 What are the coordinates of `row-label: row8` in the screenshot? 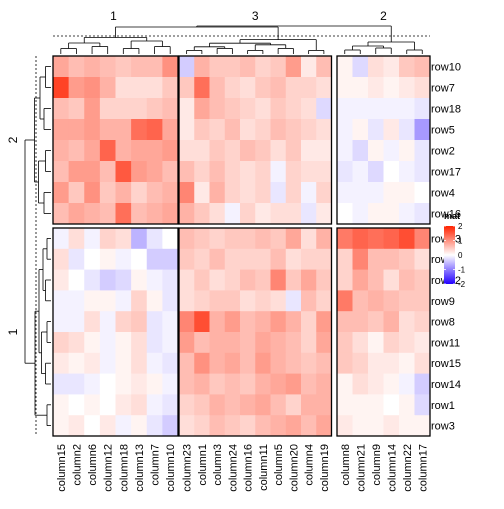 It's located at (443, 323).